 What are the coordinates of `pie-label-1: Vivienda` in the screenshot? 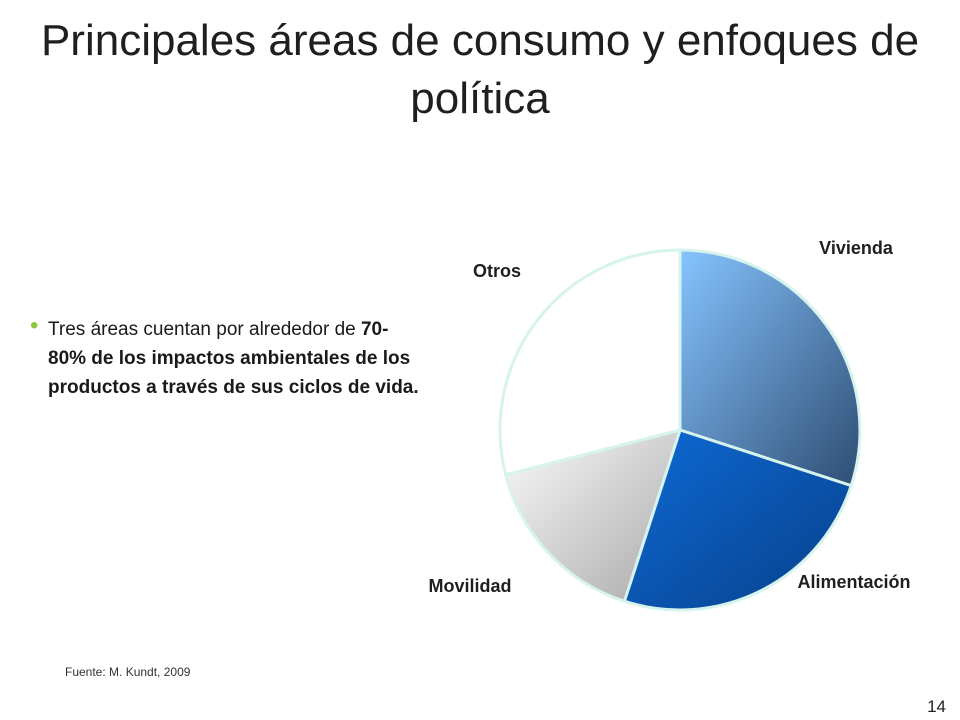 It's located at (856, 248).